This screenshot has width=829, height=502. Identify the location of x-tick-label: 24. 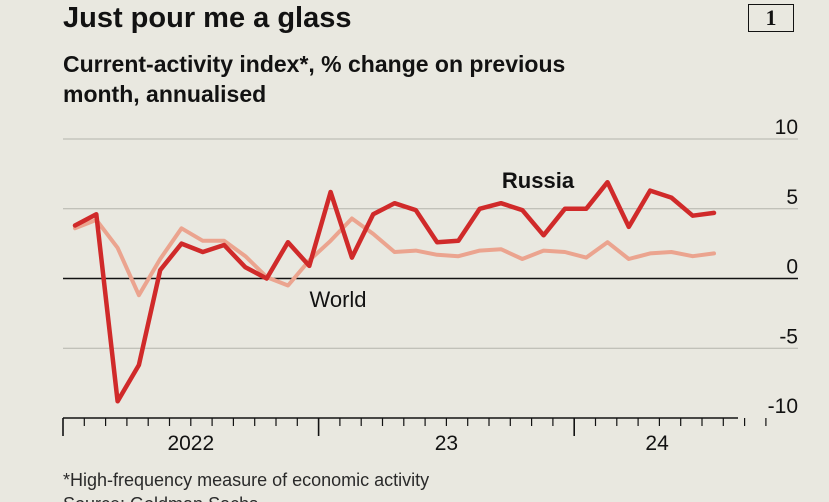
(657, 443).